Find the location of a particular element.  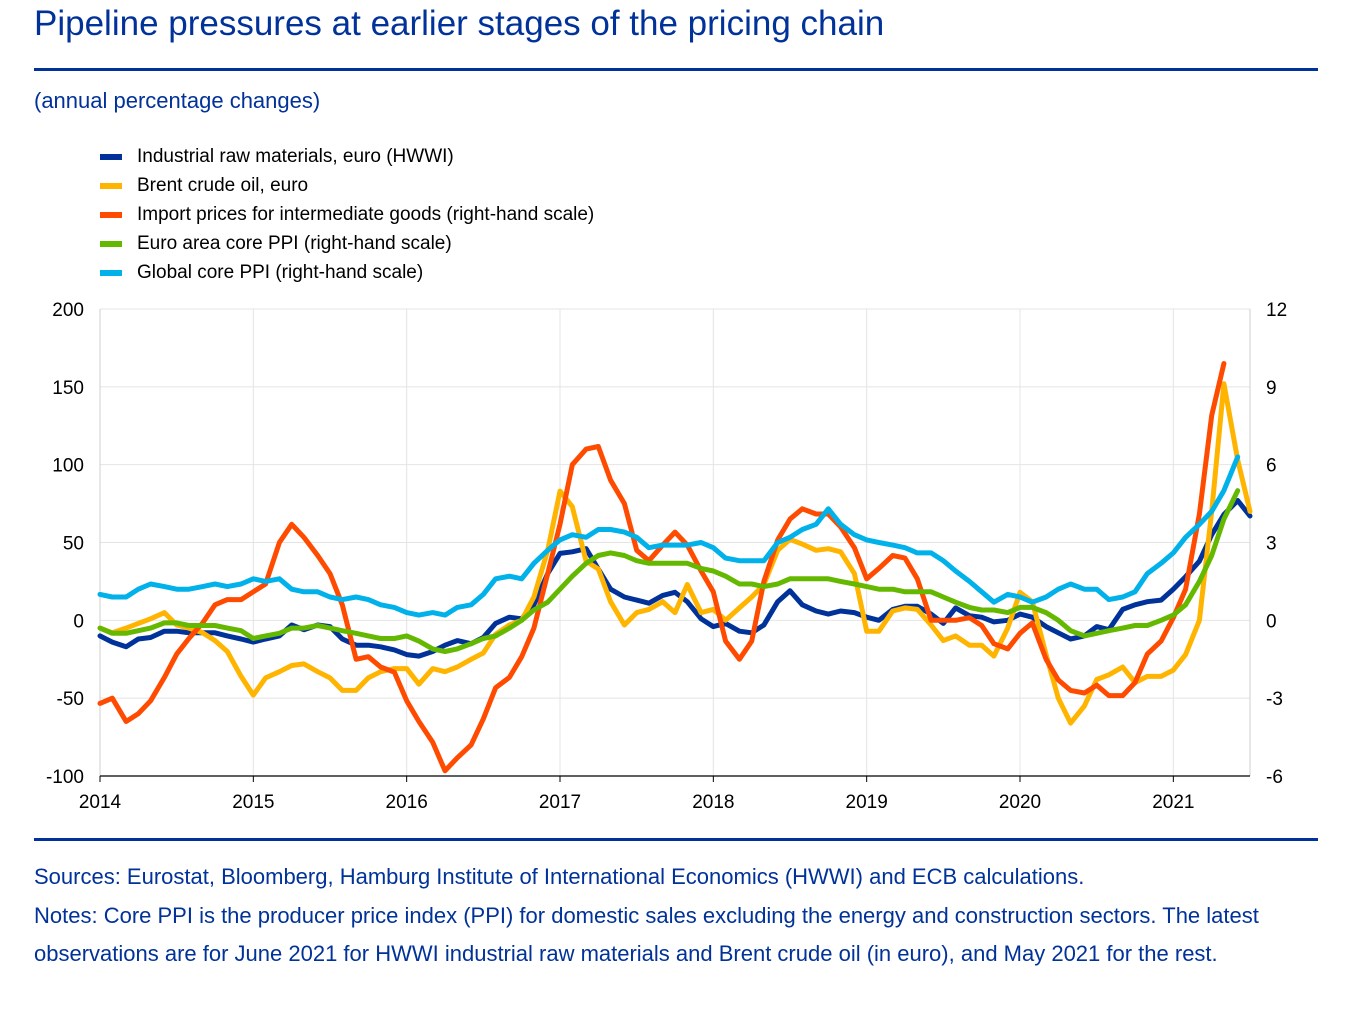

y-left-tick-label: -50 is located at coordinates (70, 699).